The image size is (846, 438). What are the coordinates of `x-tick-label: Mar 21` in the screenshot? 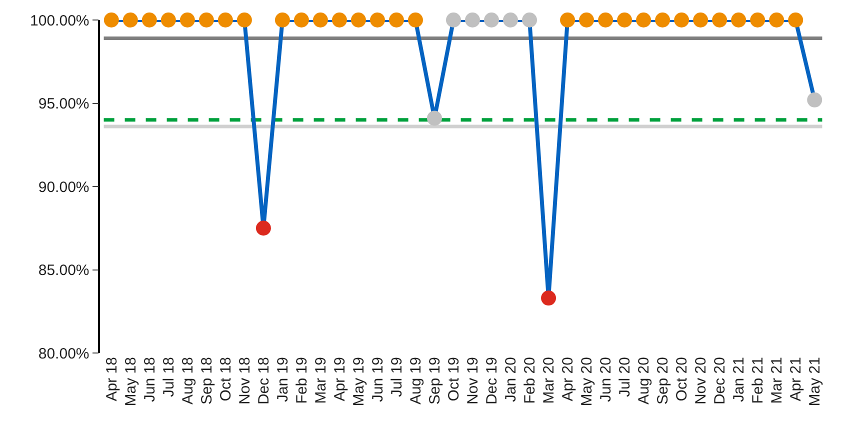 It's located at (777, 380).